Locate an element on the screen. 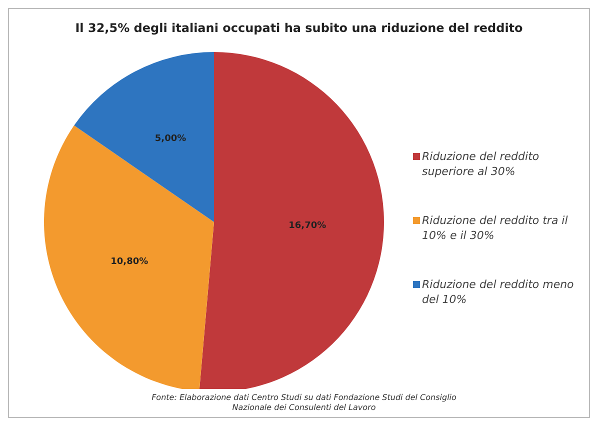 Image resolution: width=599 pixels, height=426 pixels. data-label: 16,70% is located at coordinates (307, 226).